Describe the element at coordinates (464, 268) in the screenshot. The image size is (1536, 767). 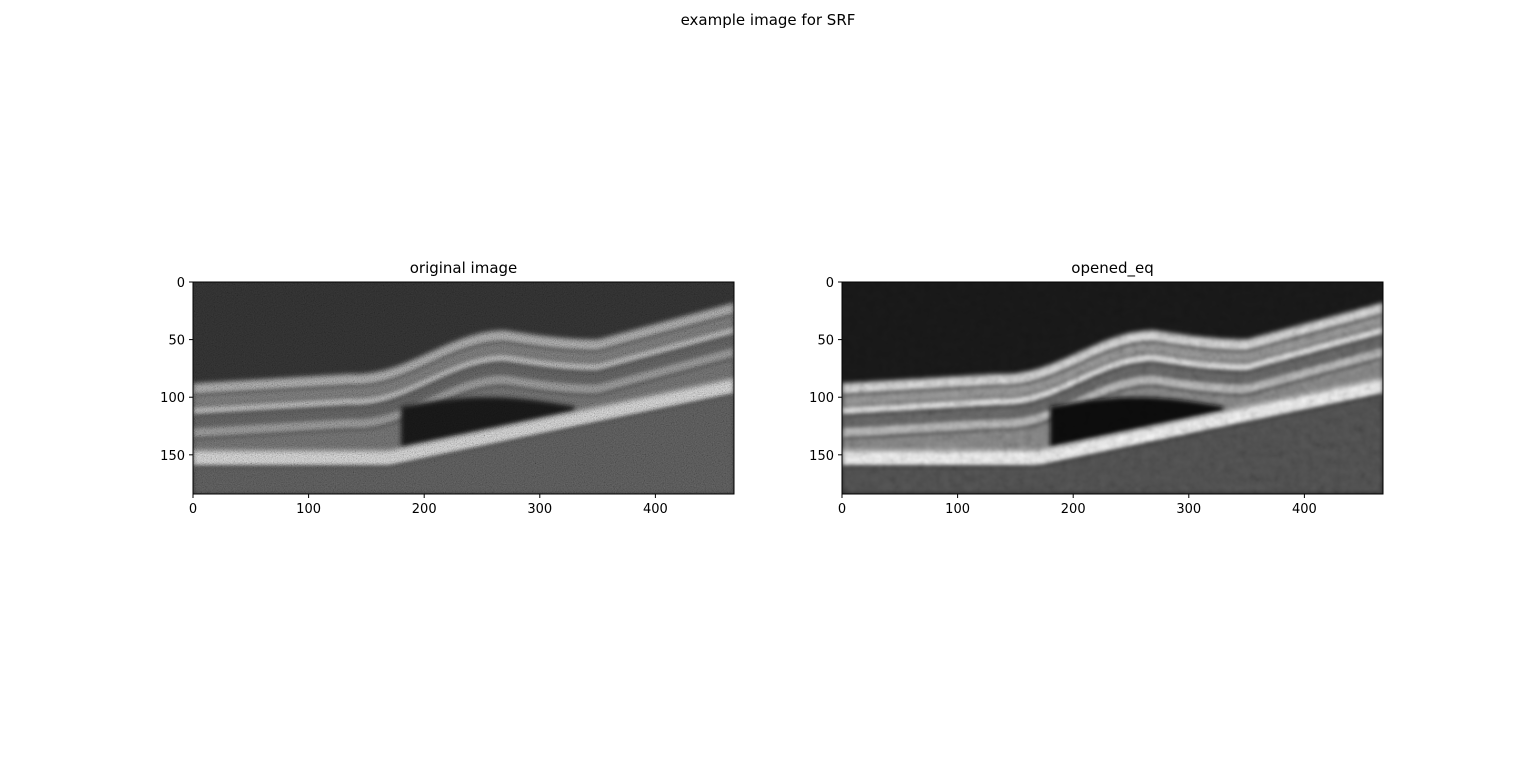
I see `panel-title: original image` at that location.